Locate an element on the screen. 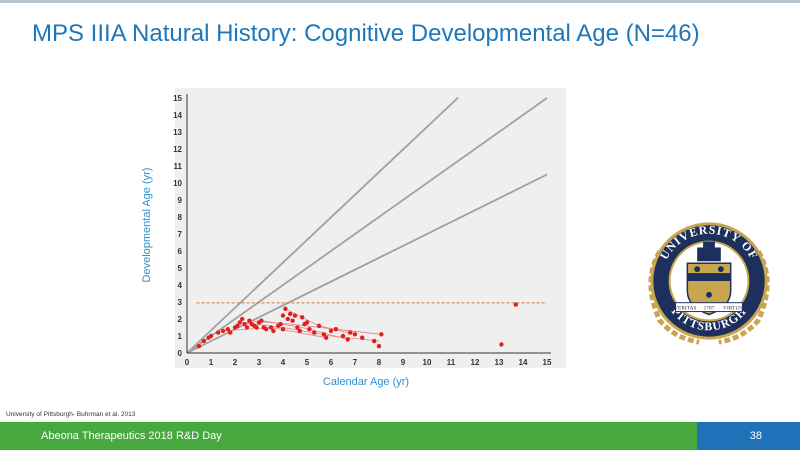 The image size is (800, 450). x-tick-label: 3 is located at coordinates (259, 362).